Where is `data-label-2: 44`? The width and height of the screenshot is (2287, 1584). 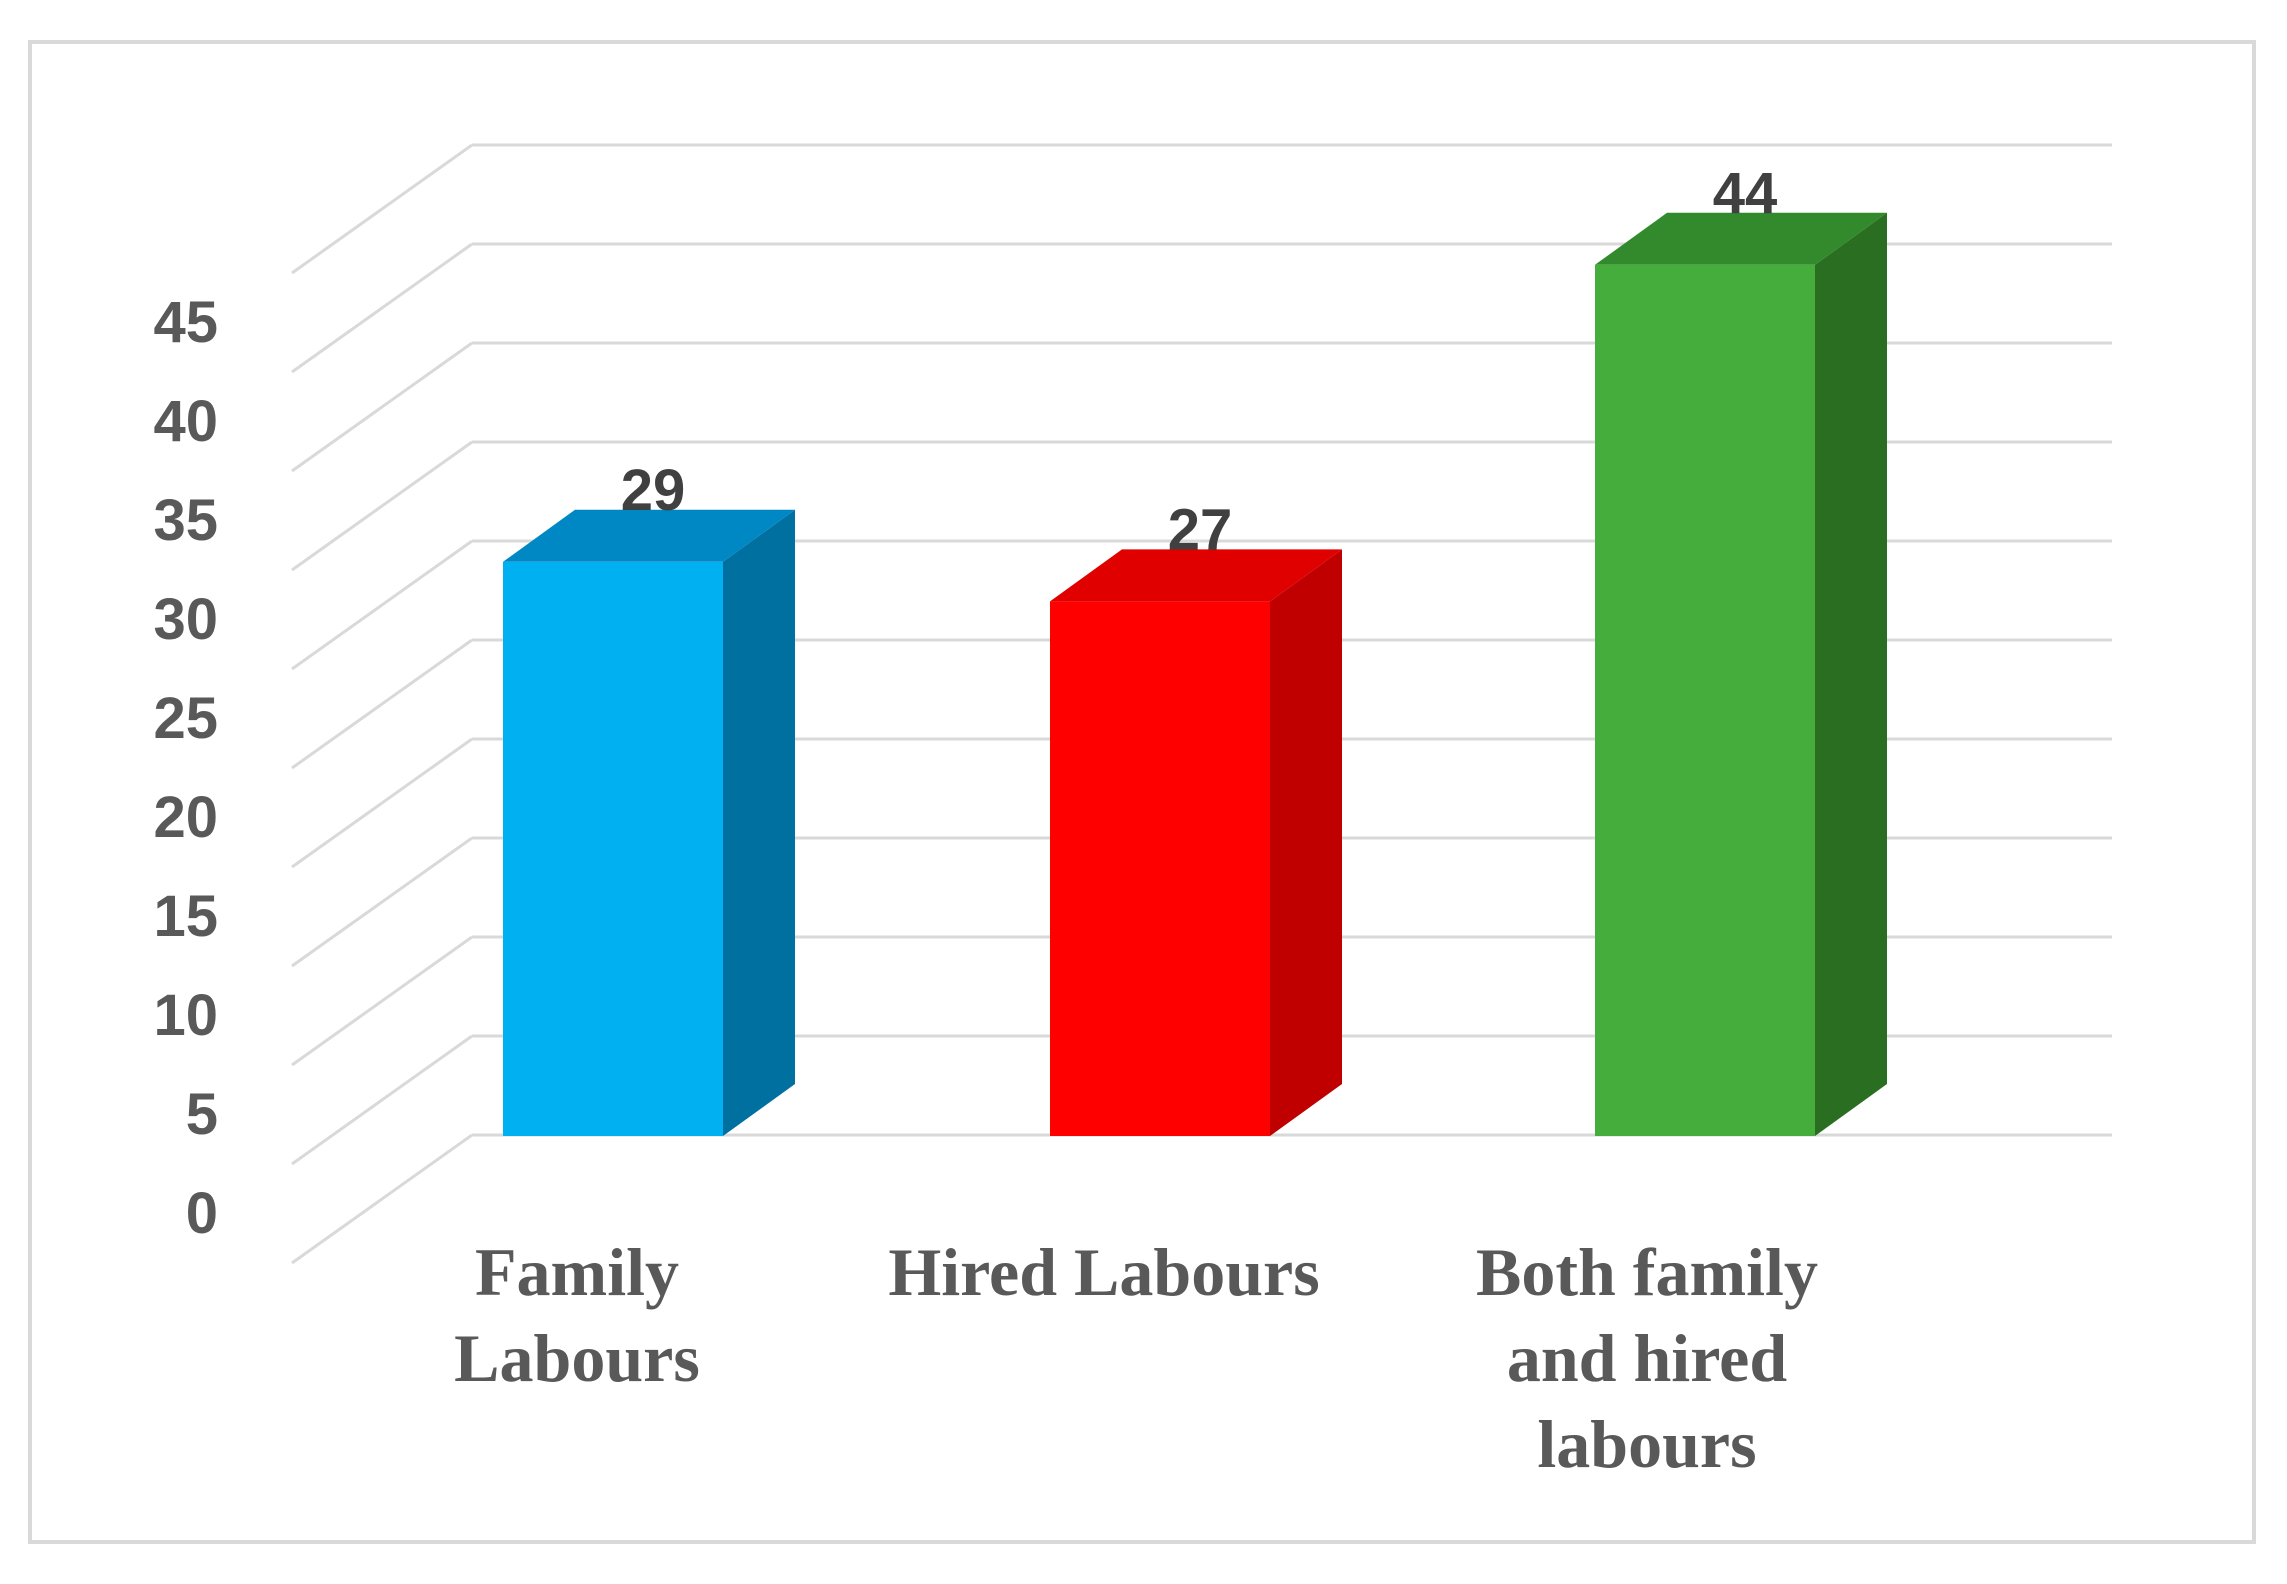
data-label-2: 44 is located at coordinates (1745, 193).